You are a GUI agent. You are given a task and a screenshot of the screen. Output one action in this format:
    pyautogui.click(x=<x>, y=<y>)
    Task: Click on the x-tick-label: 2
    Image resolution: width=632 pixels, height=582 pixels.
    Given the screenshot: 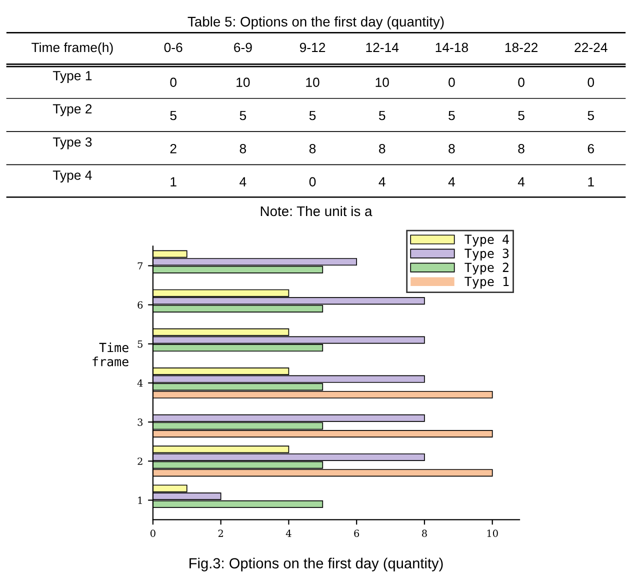 What is the action you would take?
    pyautogui.click(x=220, y=533)
    